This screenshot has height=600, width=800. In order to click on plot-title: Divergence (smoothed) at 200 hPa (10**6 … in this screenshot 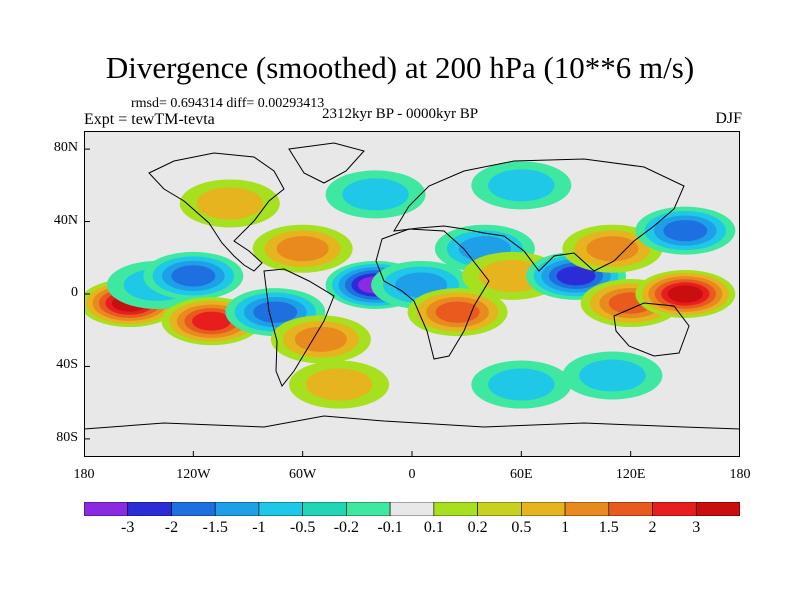, I will do `click(400, 67)`.